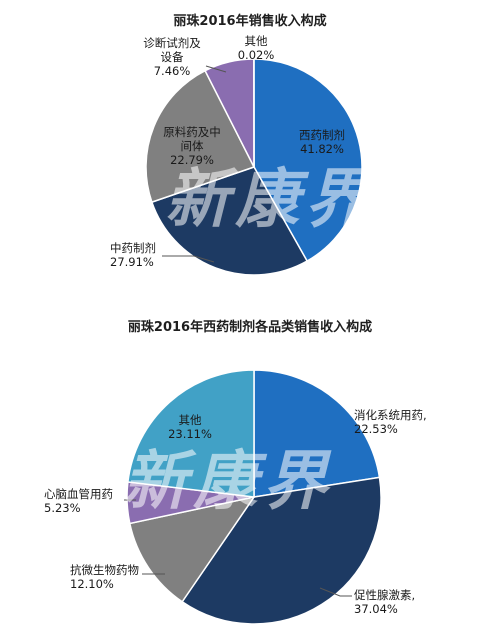  What do you see at coordinates (322, 142) in the screenshot?
I see `slice-label: 西药制剂 41.82%` at bounding box center [322, 142].